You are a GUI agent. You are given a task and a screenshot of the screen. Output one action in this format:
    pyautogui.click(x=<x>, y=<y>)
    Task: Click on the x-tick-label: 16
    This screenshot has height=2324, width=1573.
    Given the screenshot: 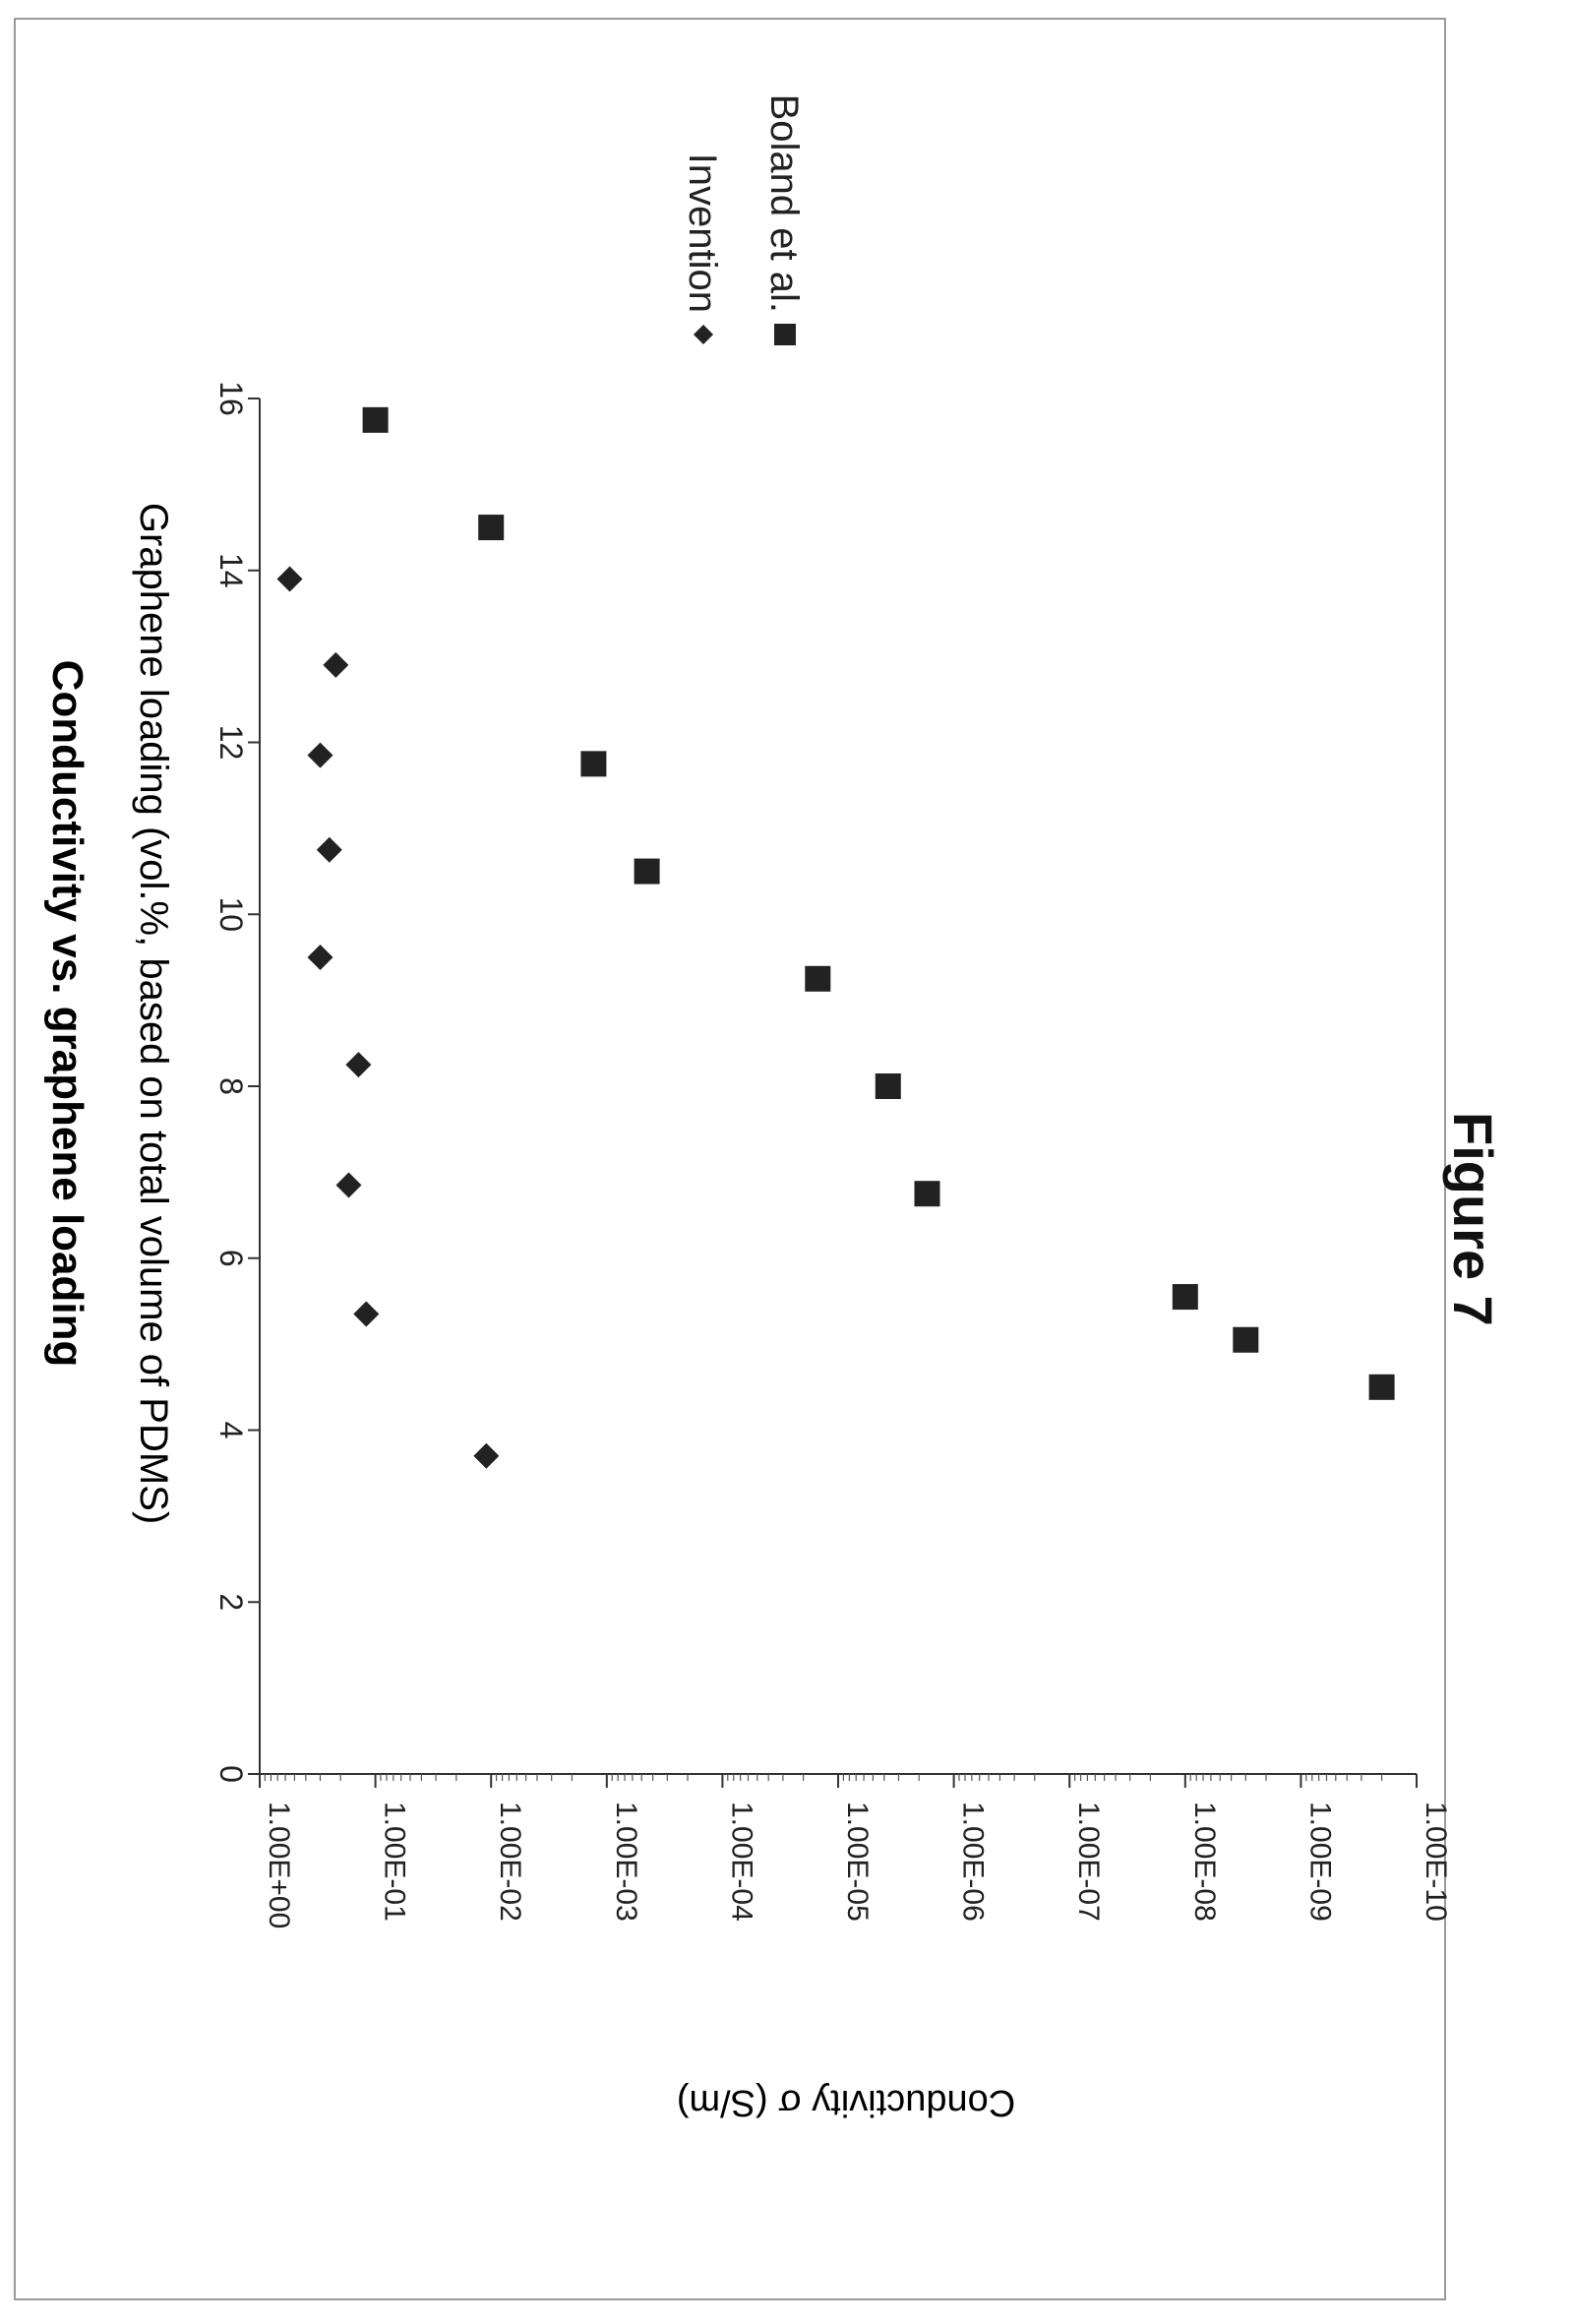 What is the action you would take?
    pyautogui.click(x=231, y=398)
    